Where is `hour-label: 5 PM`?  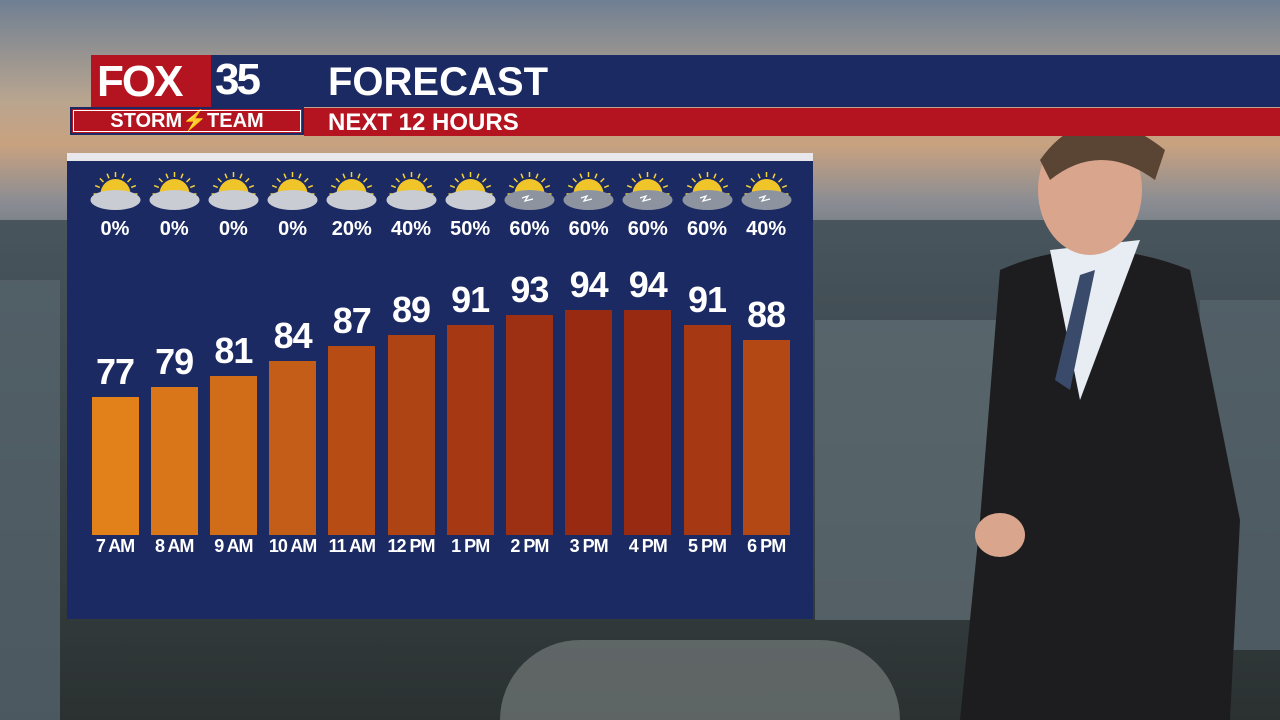 hour-label: 5 PM is located at coordinates (707, 546).